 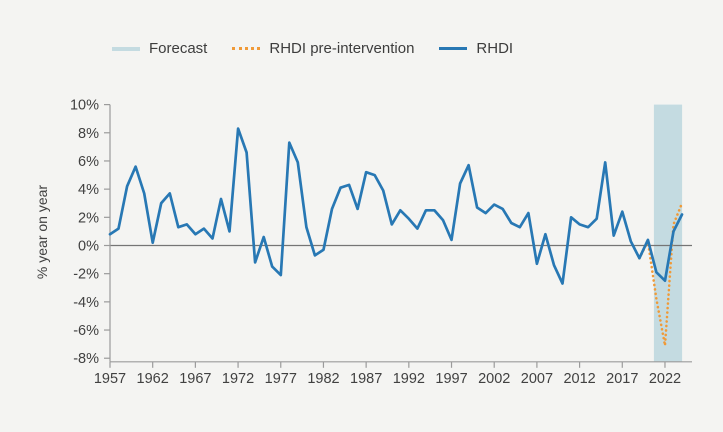 What do you see at coordinates (409, 379) in the screenshot?
I see `x-tick-label: 1992` at bounding box center [409, 379].